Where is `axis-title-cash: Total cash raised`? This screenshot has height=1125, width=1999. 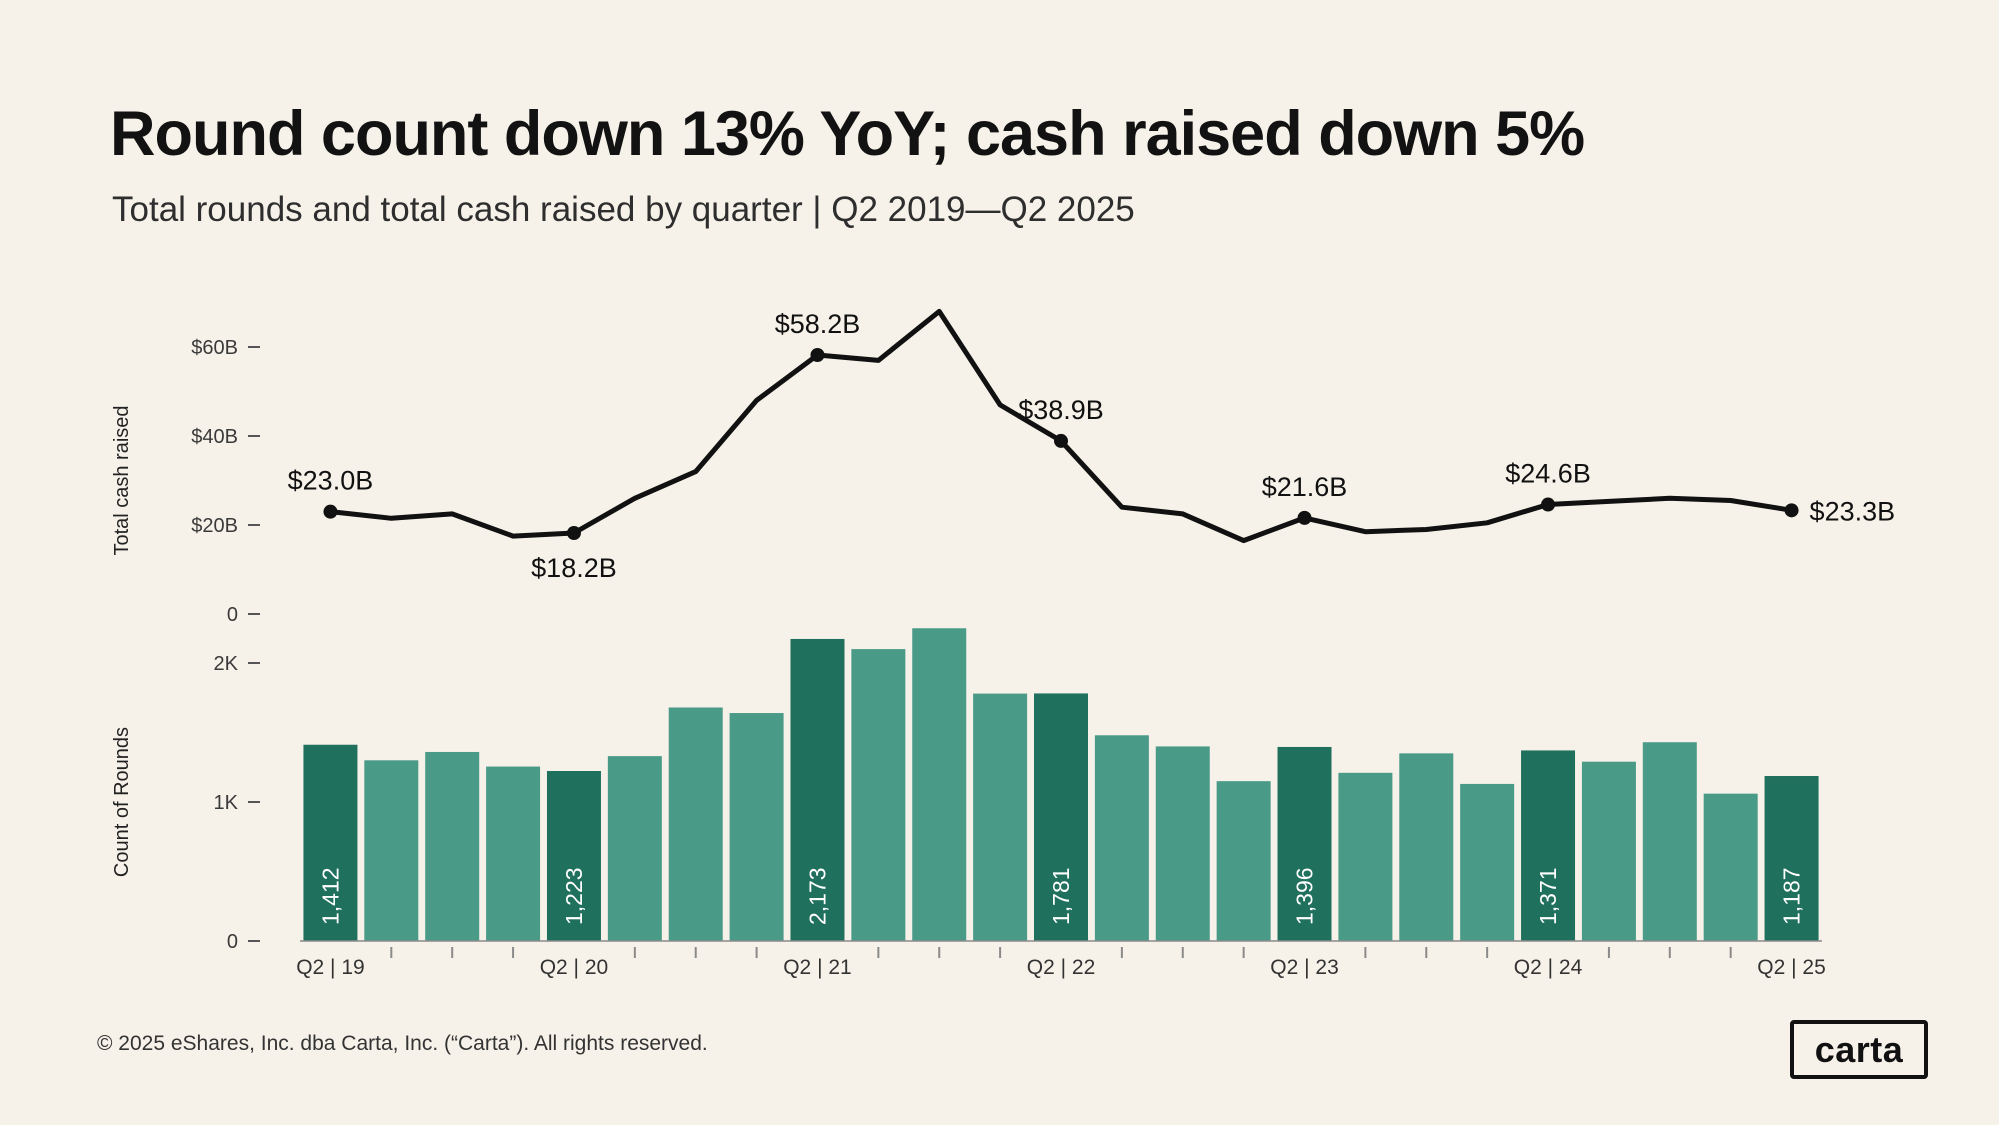
axis-title-cash: Total cash raised is located at coordinates (122, 480).